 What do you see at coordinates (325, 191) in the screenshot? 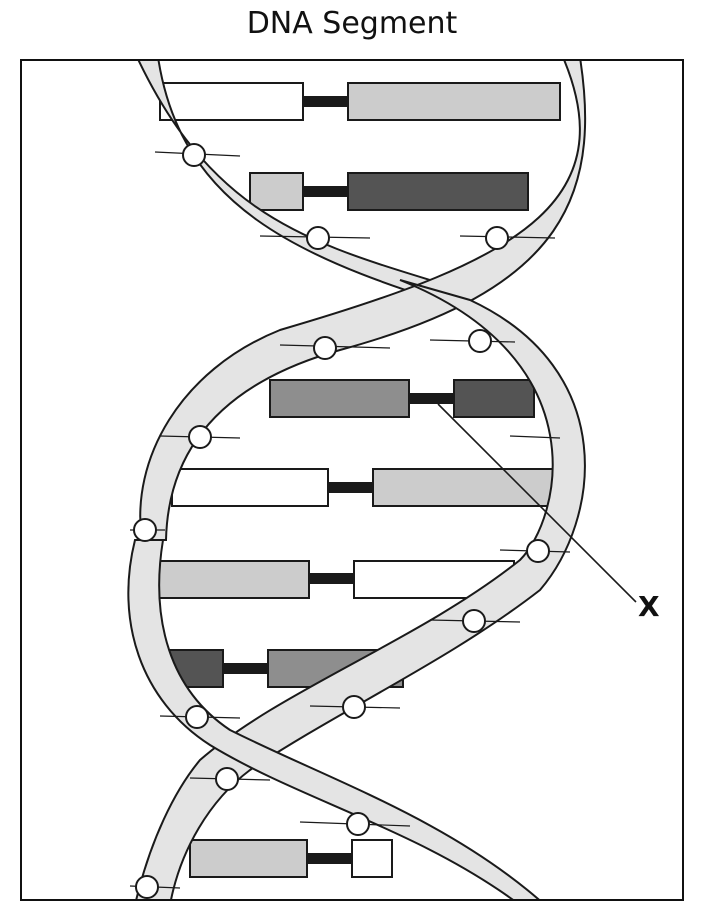
I see `base-pair-2-bond` at bounding box center [325, 191].